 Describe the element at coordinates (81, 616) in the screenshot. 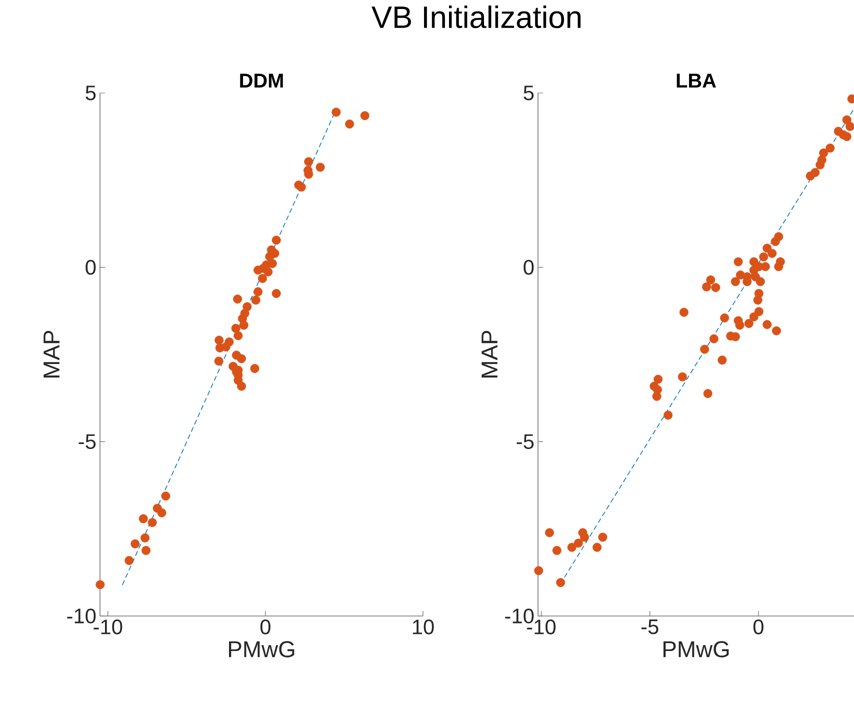

I see `y-tick-label: -10` at that location.